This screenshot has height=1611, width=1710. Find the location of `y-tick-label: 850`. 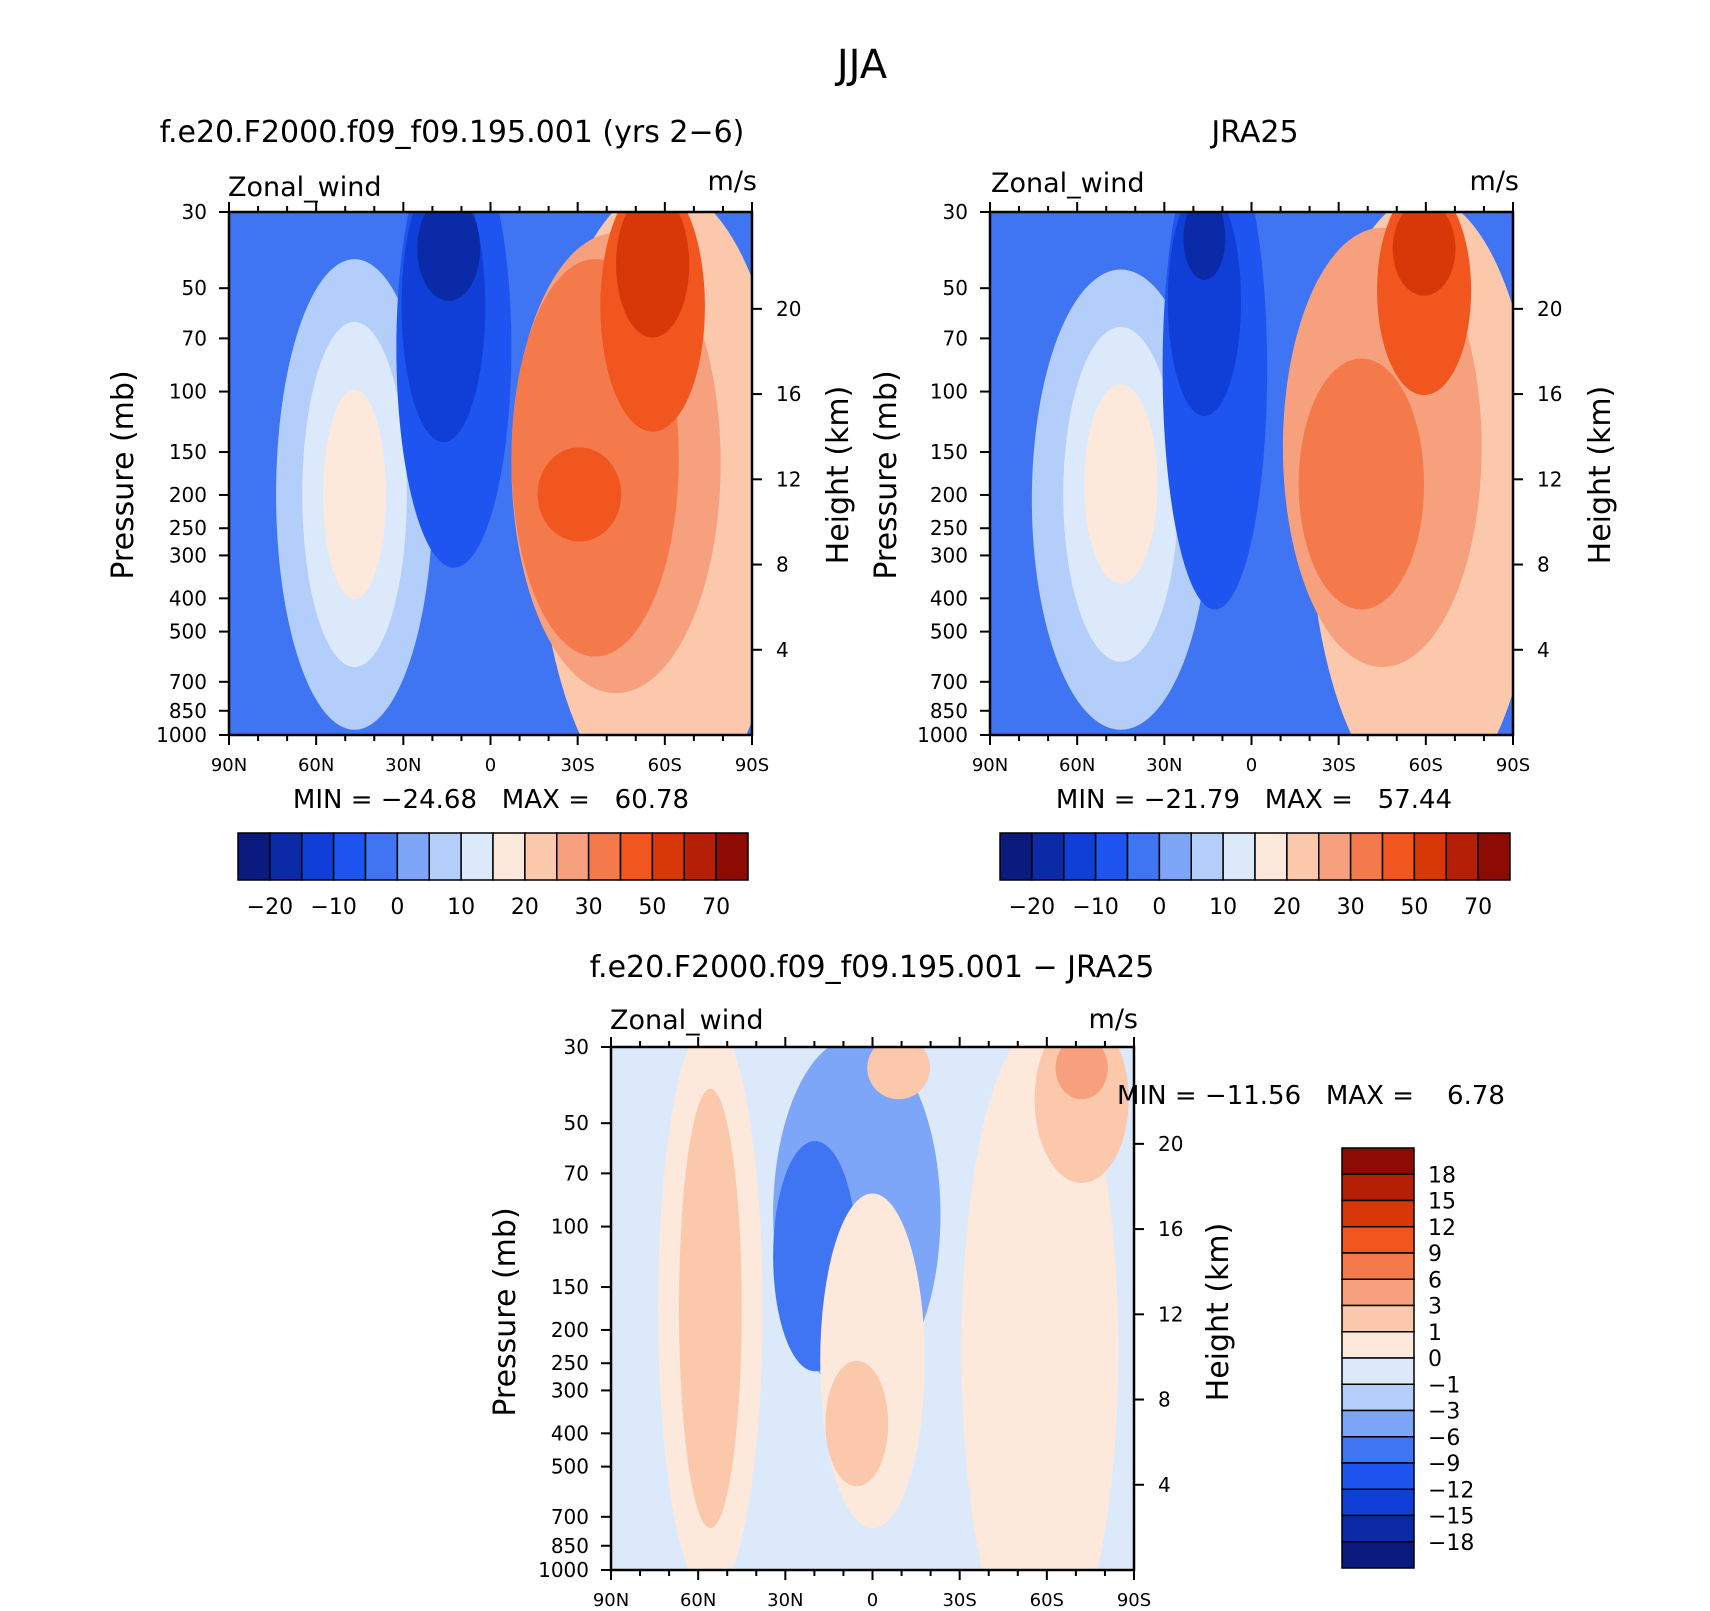

y-tick-label: 850 is located at coordinates (949, 711).